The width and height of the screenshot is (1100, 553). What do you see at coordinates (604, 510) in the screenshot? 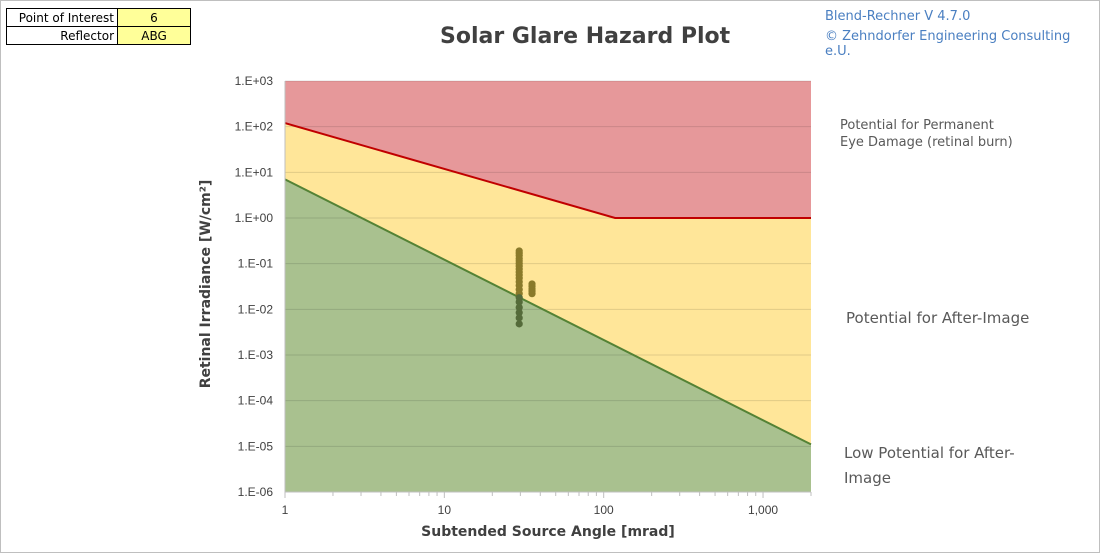
I see `x-tick-label: 100` at bounding box center [604, 510].